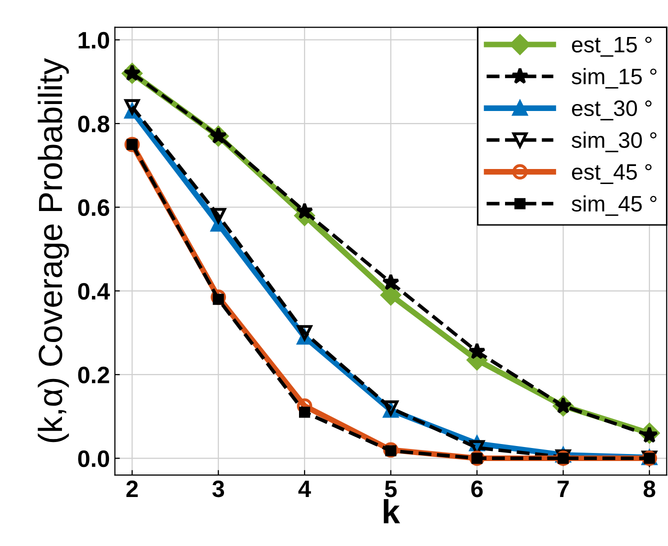 This screenshot has width=668, height=546. What do you see at coordinates (94, 40) in the screenshot?
I see `y-tick-label: 1.0` at bounding box center [94, 40].